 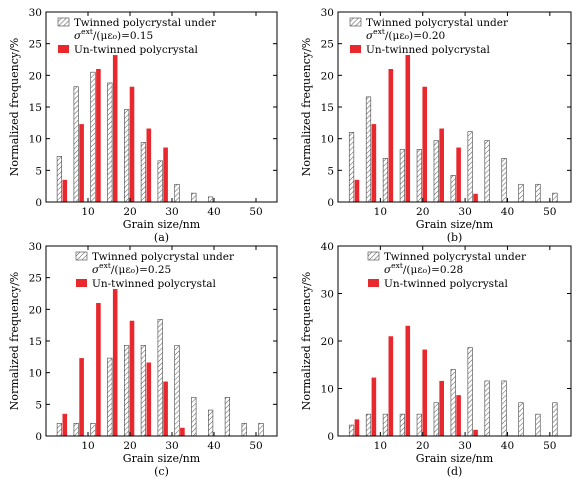 I want to click on x-axis-label: Grain size/nm, so click(x=455, y=458).